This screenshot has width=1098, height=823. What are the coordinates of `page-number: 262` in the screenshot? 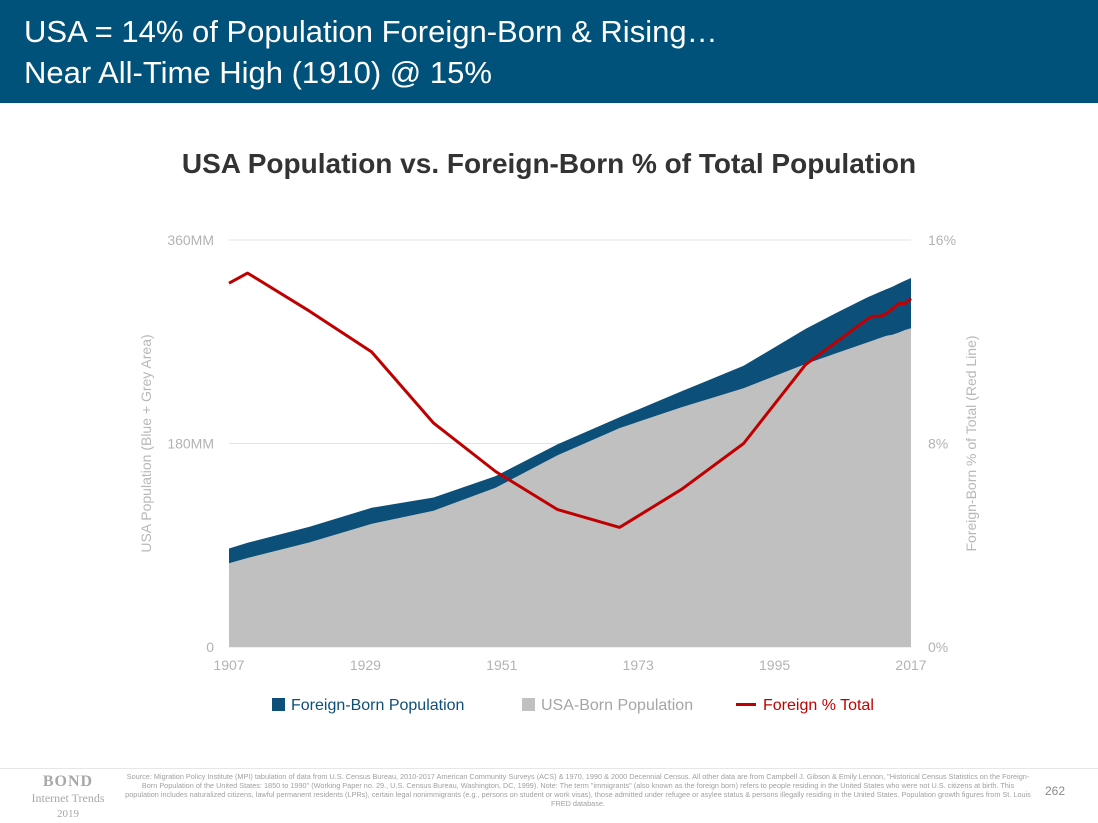 It's located at (1055, 791).